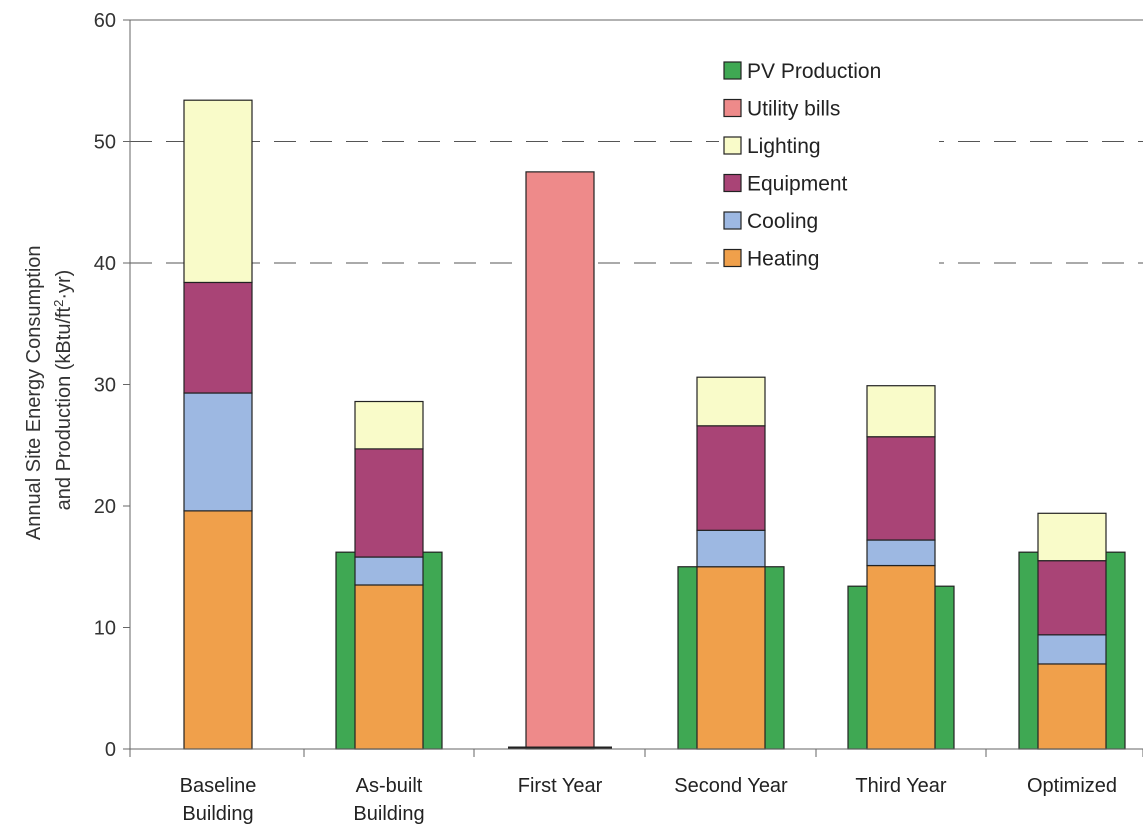 This screenshot has height=829, width=1143. What do you see at coordinates (784, 146) in the screenshot?
I see `legend-label-2: Lighting` at bounding box center [784, 146].